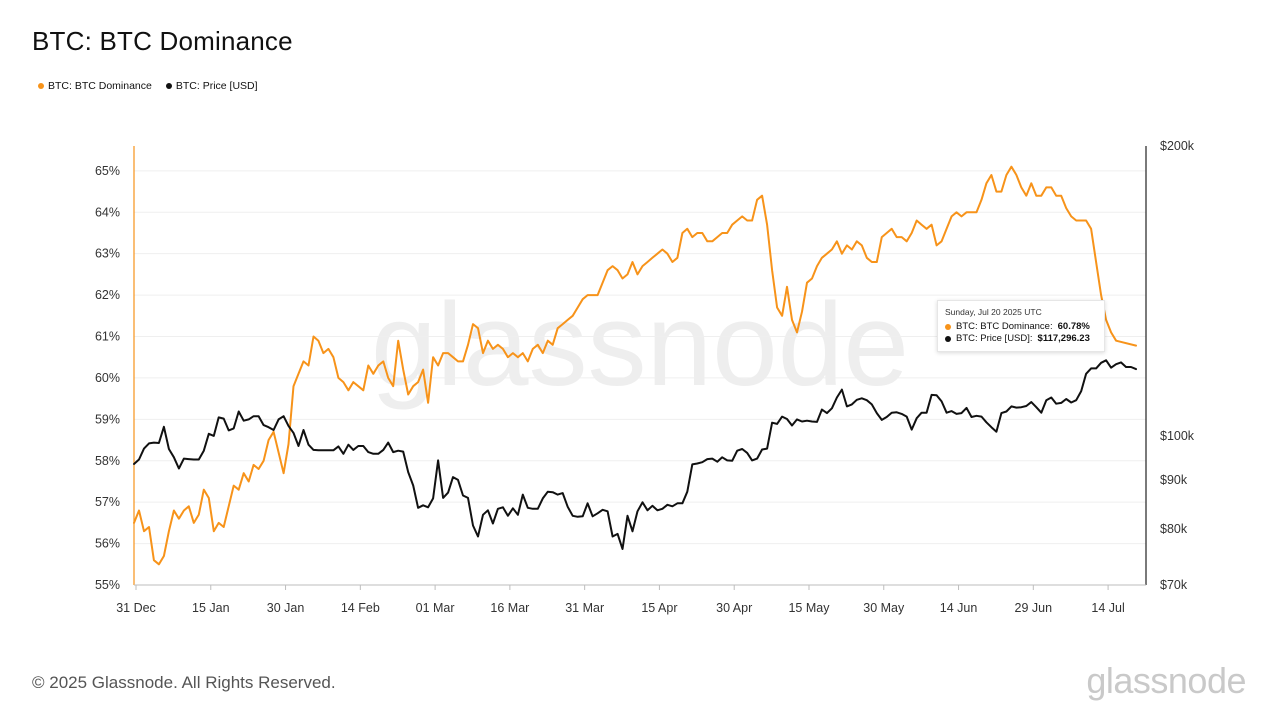 The image size is (1280, 720). Describe the element at coordinates (107, 171) in the screenshot. I see `y-tick-label: 65%` at that location.